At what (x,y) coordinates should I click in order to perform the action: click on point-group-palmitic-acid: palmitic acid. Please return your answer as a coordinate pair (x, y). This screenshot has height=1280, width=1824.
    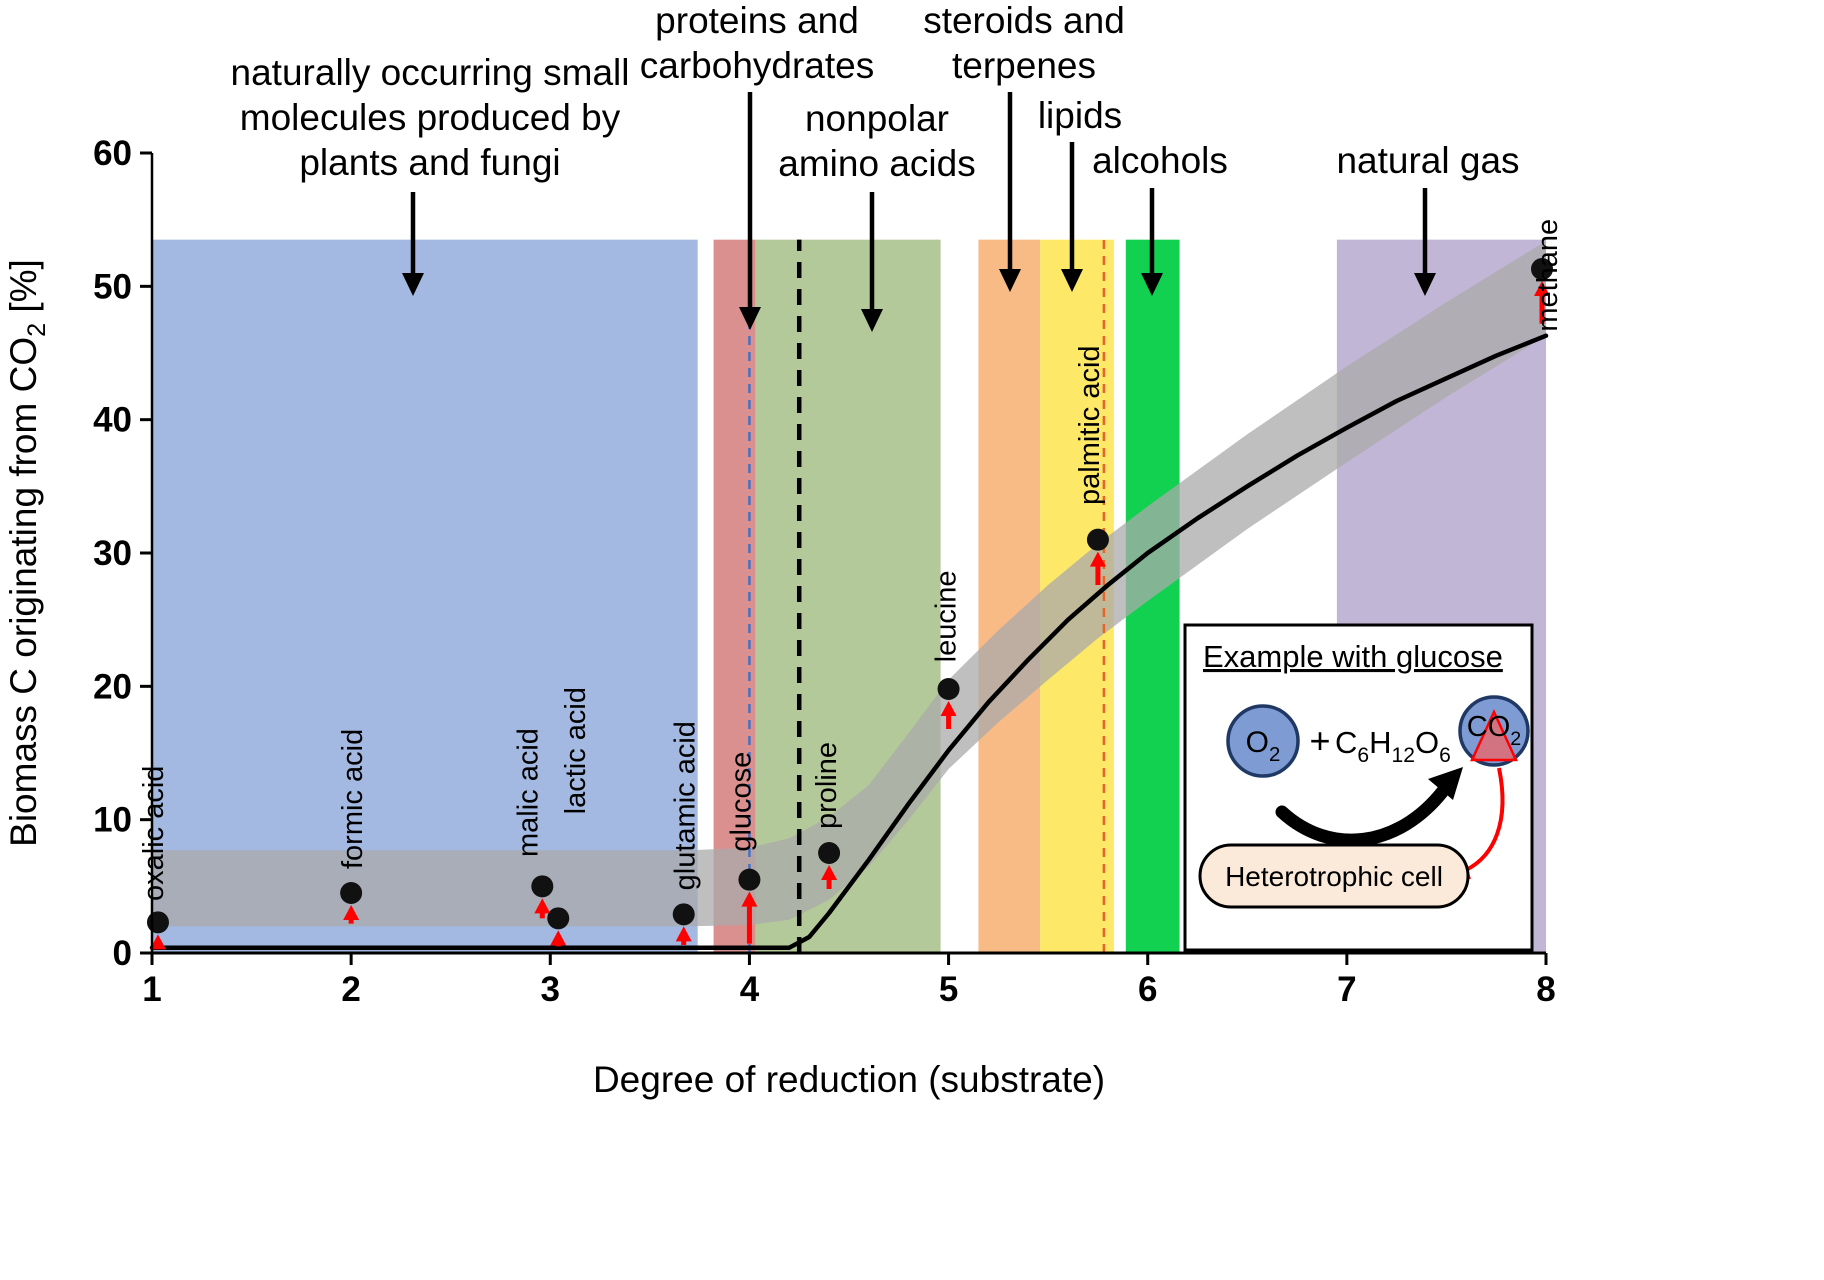
    Looking at the image, I should click on (1091, 465).